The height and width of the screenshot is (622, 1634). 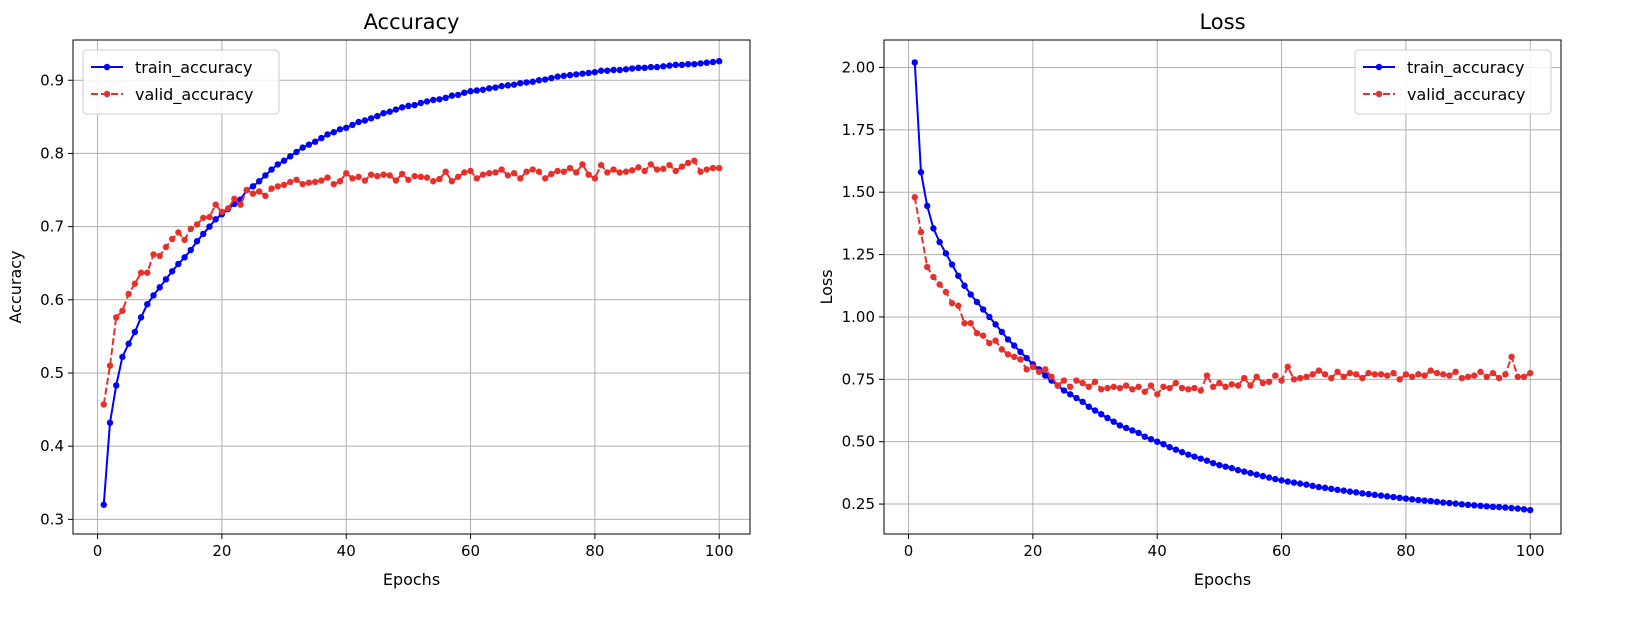 I want to click on y-tick-label: 0.7, so click(x=52, y=227).